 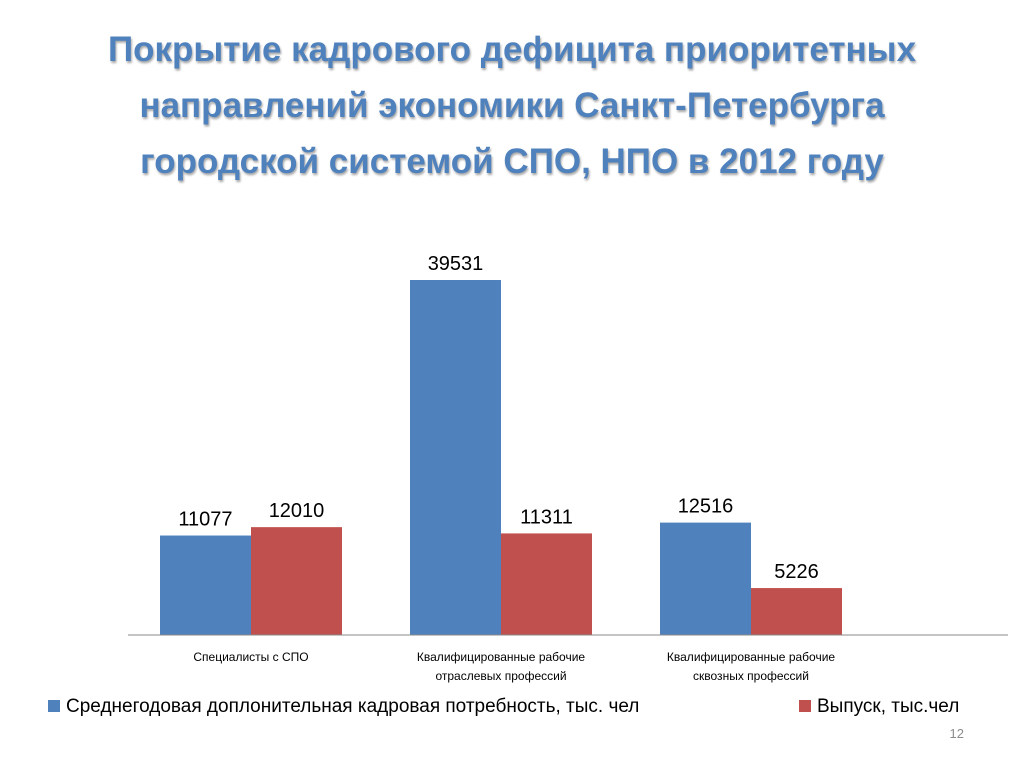 What do you see at coordinates (205, 520) in the screenshot?
I see `data-label-s1-c1: 11077` at bounding box center [205, 520].